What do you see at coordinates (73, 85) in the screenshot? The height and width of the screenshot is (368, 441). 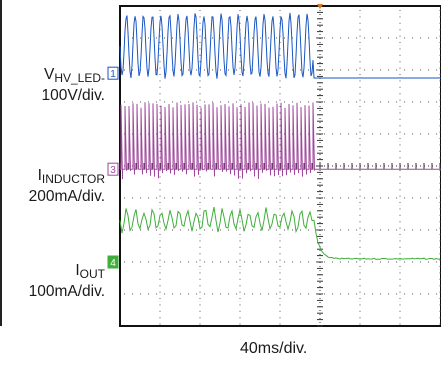 I see `channel-1-label: VHV_LED- 100V/div.` at bounding box center [73, 85].